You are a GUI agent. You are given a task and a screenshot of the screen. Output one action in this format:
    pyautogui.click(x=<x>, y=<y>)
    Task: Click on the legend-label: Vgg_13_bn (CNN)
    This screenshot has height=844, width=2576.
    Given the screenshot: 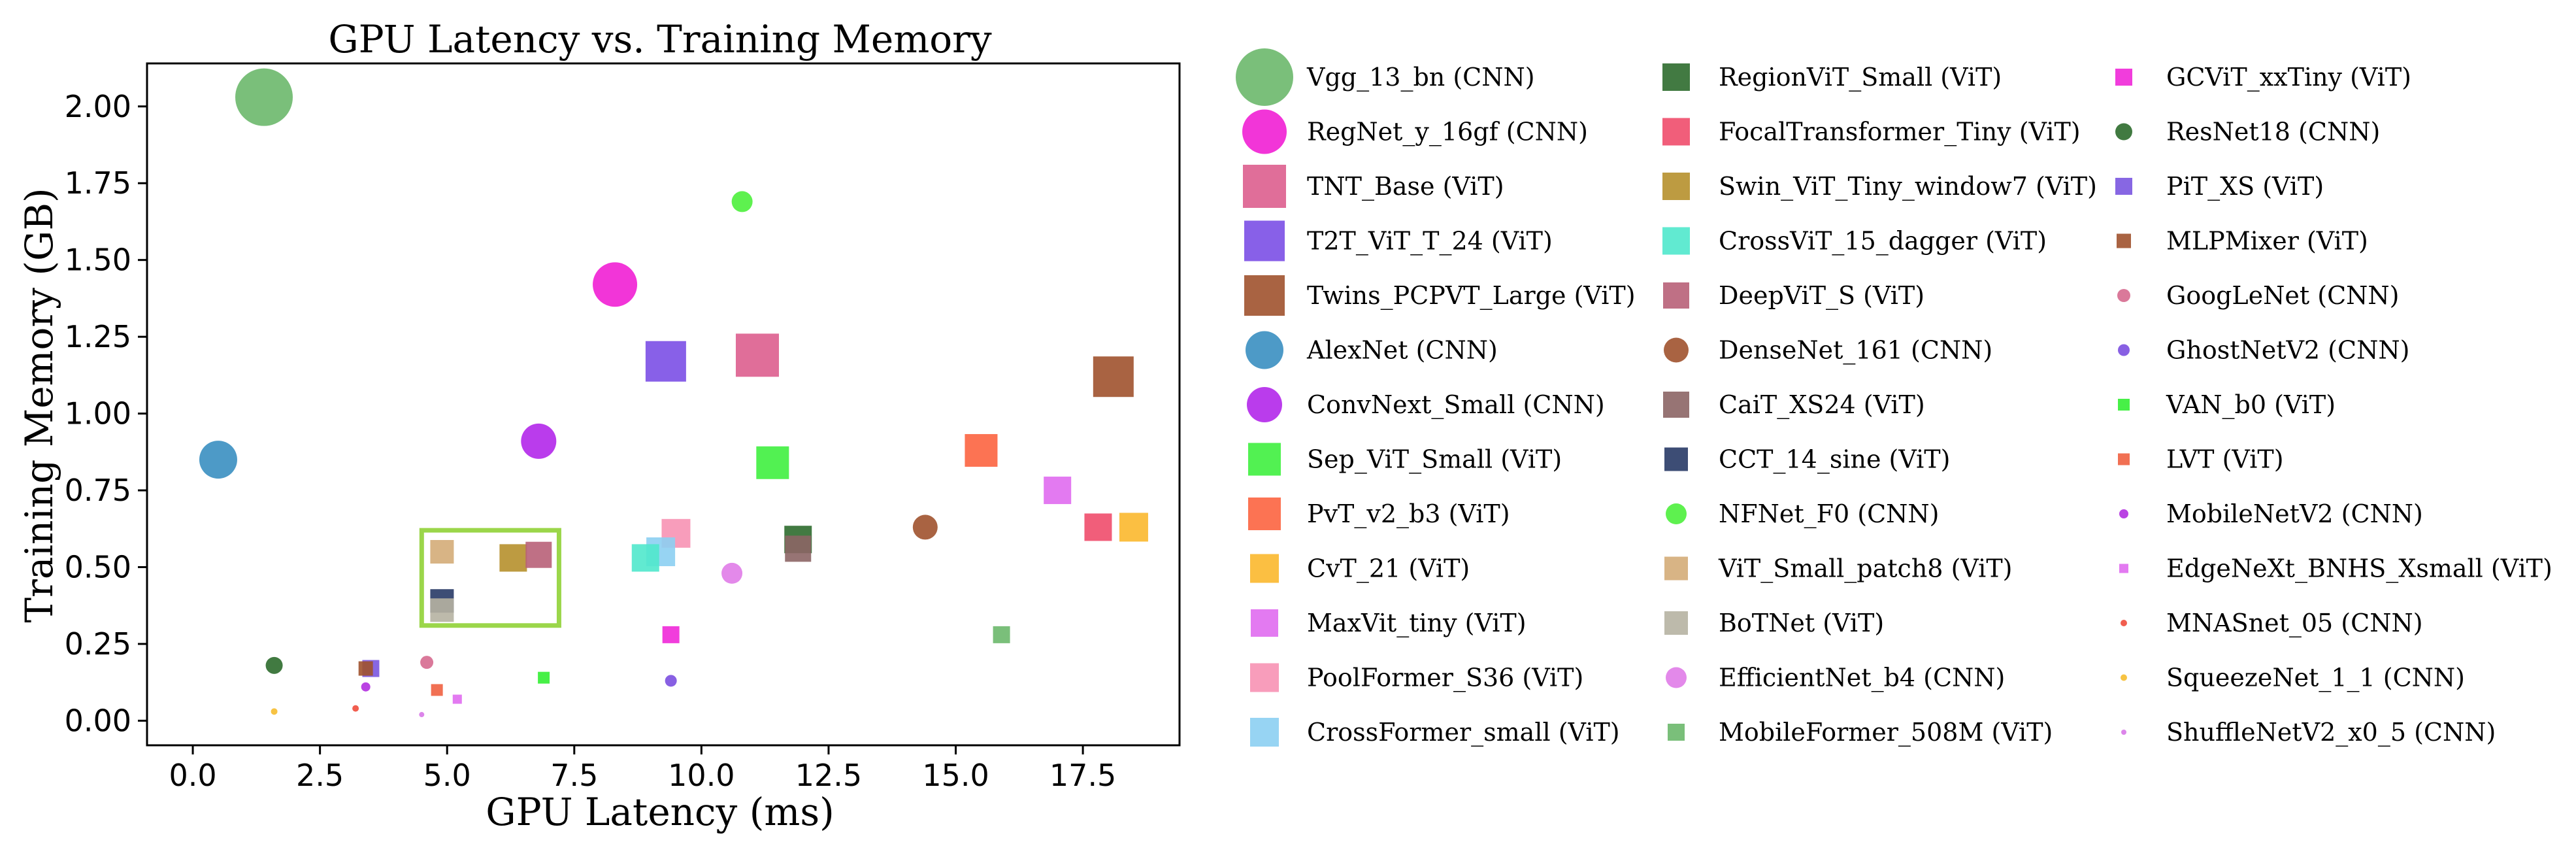 What is the action you would take?
    pyautogui.click(x=1420, y=77)
    